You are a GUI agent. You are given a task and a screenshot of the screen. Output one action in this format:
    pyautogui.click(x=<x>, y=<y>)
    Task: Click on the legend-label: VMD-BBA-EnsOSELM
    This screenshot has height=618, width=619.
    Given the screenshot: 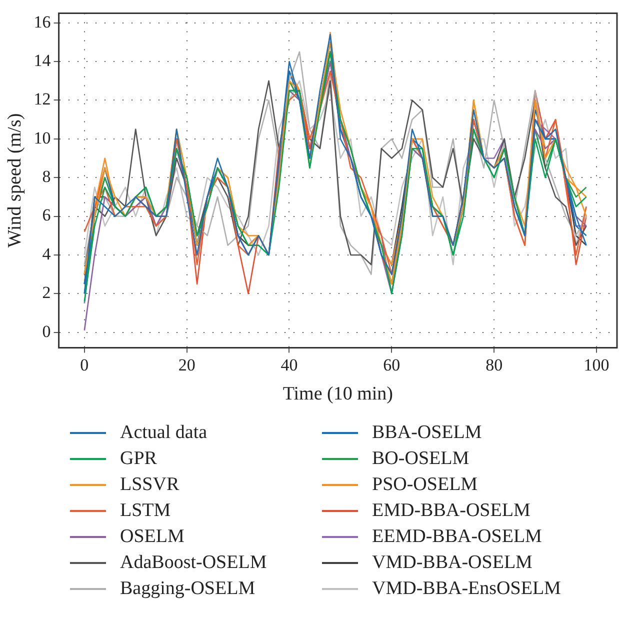 What is the action you would take?
    pyautogui.click(x=466, y=589)
    